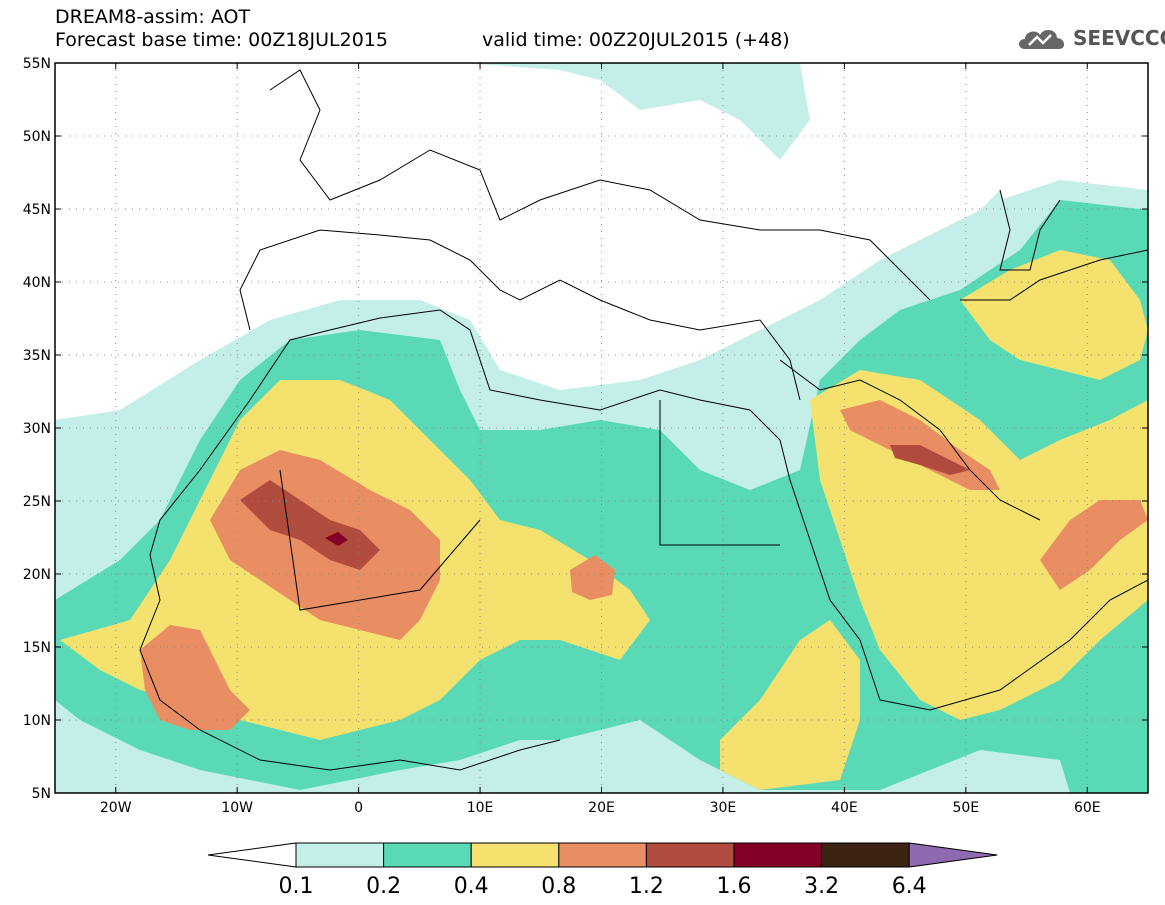 Image resolution: width=1165 pixels, height=905 pixels. I want to click on colorbar, so click(602, 855).